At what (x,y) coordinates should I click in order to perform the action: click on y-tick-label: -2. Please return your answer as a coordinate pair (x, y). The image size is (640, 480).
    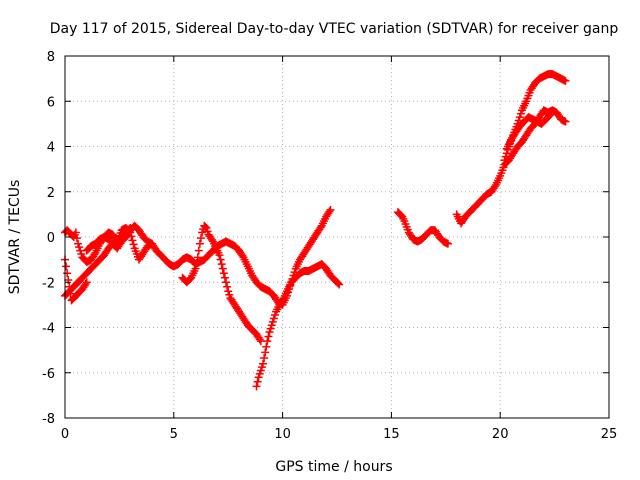
    Looking at the image, I should click on (48, 283).